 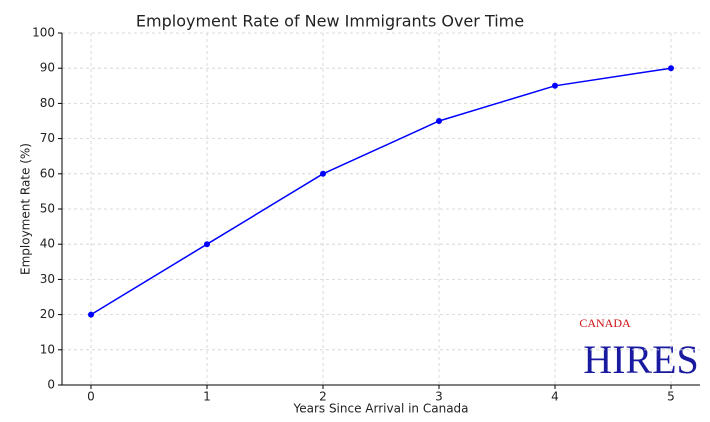 What do you see at coordinates (47, 314) in the screenshot?
I see `y-tick-label: 20` at bounding box center [47, 314].